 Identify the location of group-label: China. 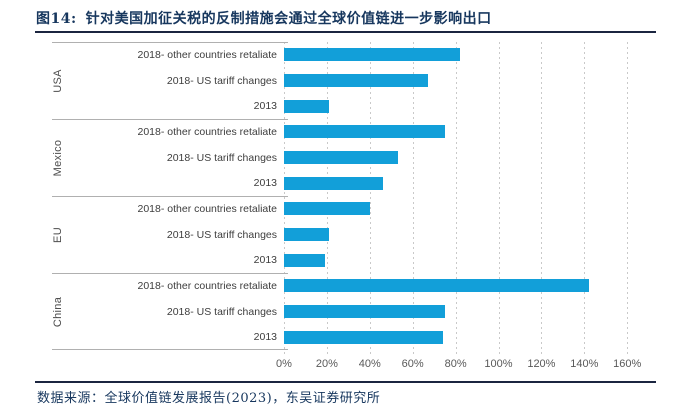
(58, 311).